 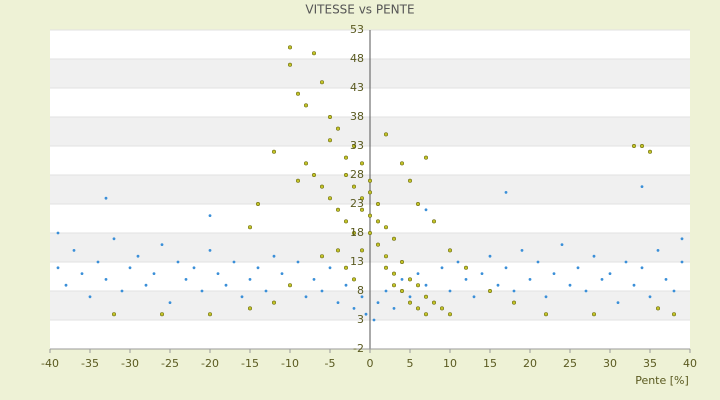 I want to click on y-tick-label: 48, so click(x=357, y=58).